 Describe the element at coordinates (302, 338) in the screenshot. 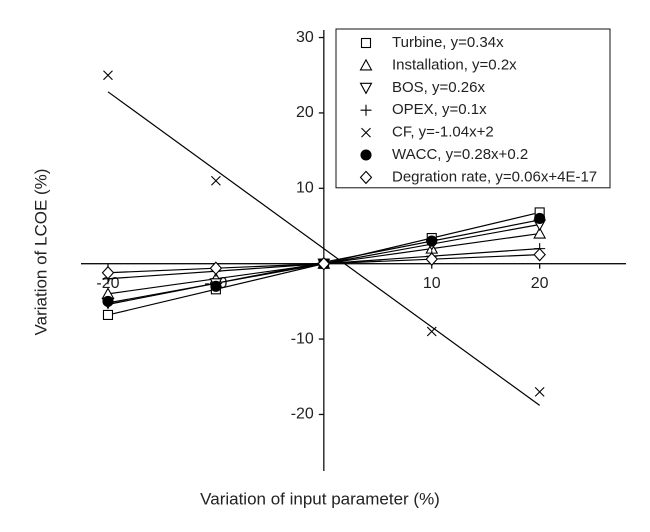

I see `y-tick-label: -10` at that location.